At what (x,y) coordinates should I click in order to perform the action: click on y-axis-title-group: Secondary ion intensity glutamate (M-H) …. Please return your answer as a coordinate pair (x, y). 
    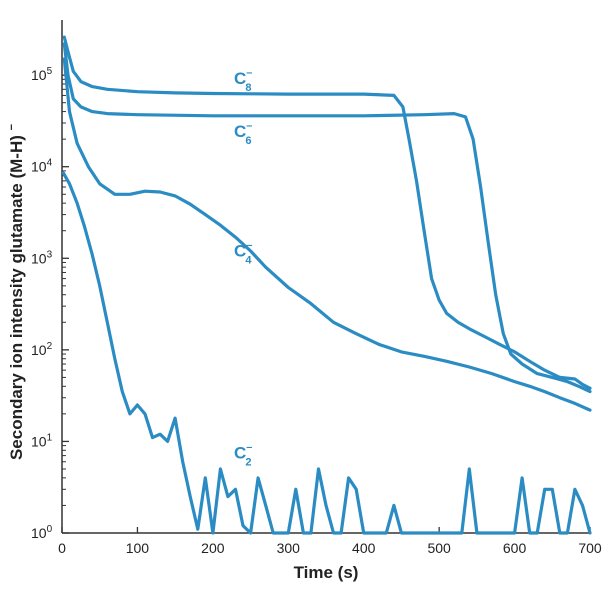
    Looking at the image, I should click on (16, 292).